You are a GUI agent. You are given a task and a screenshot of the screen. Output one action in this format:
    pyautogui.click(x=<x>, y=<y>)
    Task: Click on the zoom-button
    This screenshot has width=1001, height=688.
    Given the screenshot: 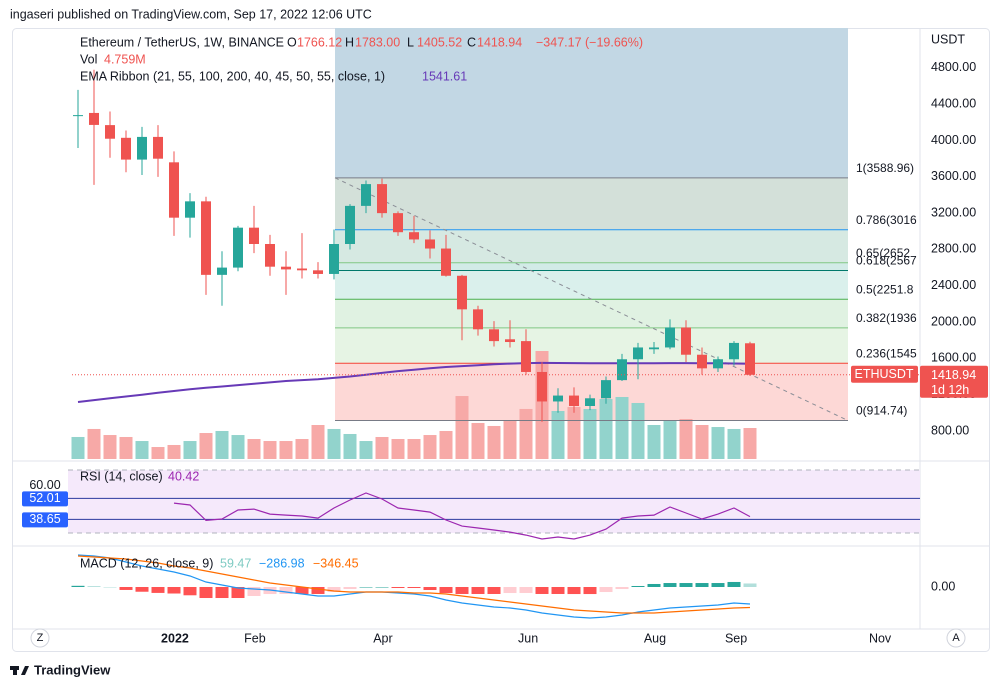 What is the action you would take?
    pyautogui.click(x=40, y=638)
    